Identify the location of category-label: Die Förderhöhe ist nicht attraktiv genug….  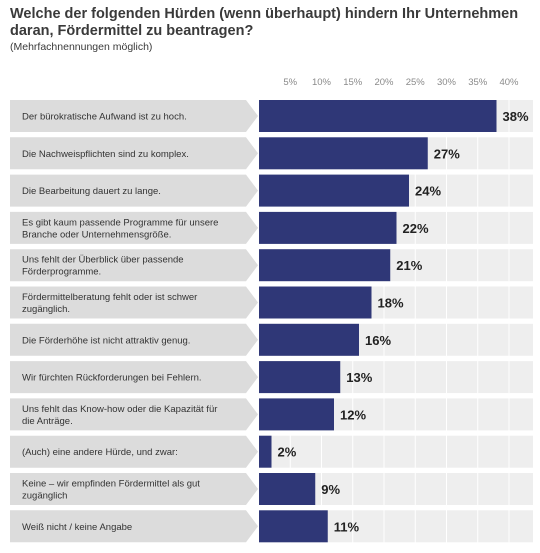
(106, 340).